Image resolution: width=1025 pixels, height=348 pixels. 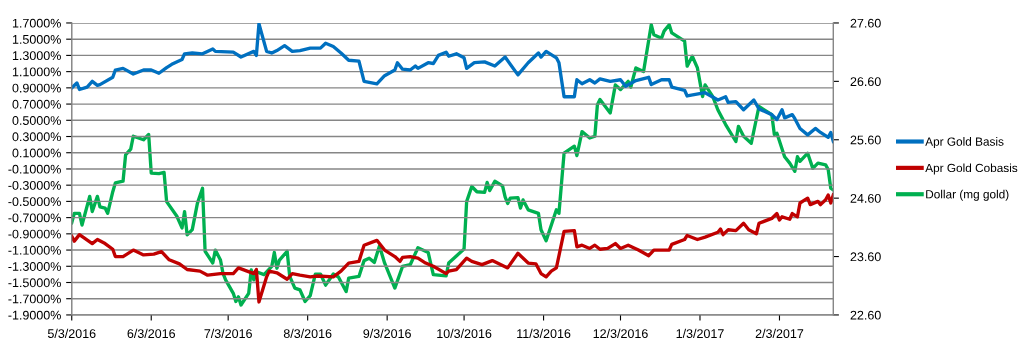 I want to click on y-tick-label: 1.7000%, so click(x=36, y=23).